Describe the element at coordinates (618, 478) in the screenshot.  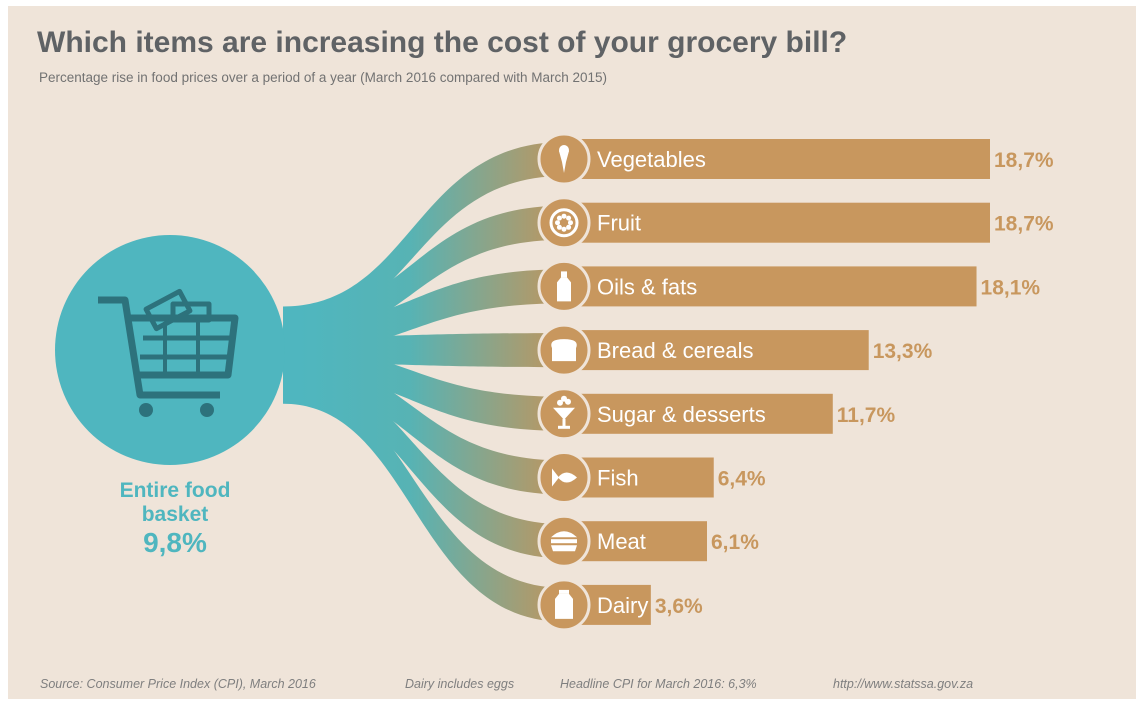
I see `category-label: Fish` at that location.